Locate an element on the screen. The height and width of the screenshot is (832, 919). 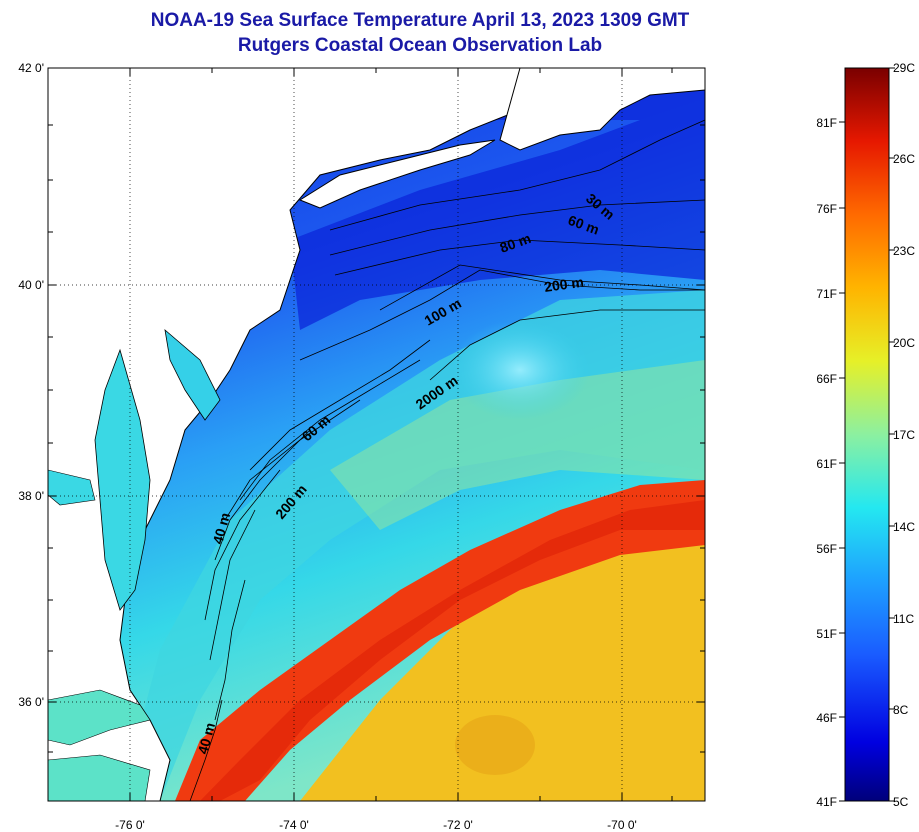
colorbar-fahrenheit-label: 71F is located at coordinates (826, 294).